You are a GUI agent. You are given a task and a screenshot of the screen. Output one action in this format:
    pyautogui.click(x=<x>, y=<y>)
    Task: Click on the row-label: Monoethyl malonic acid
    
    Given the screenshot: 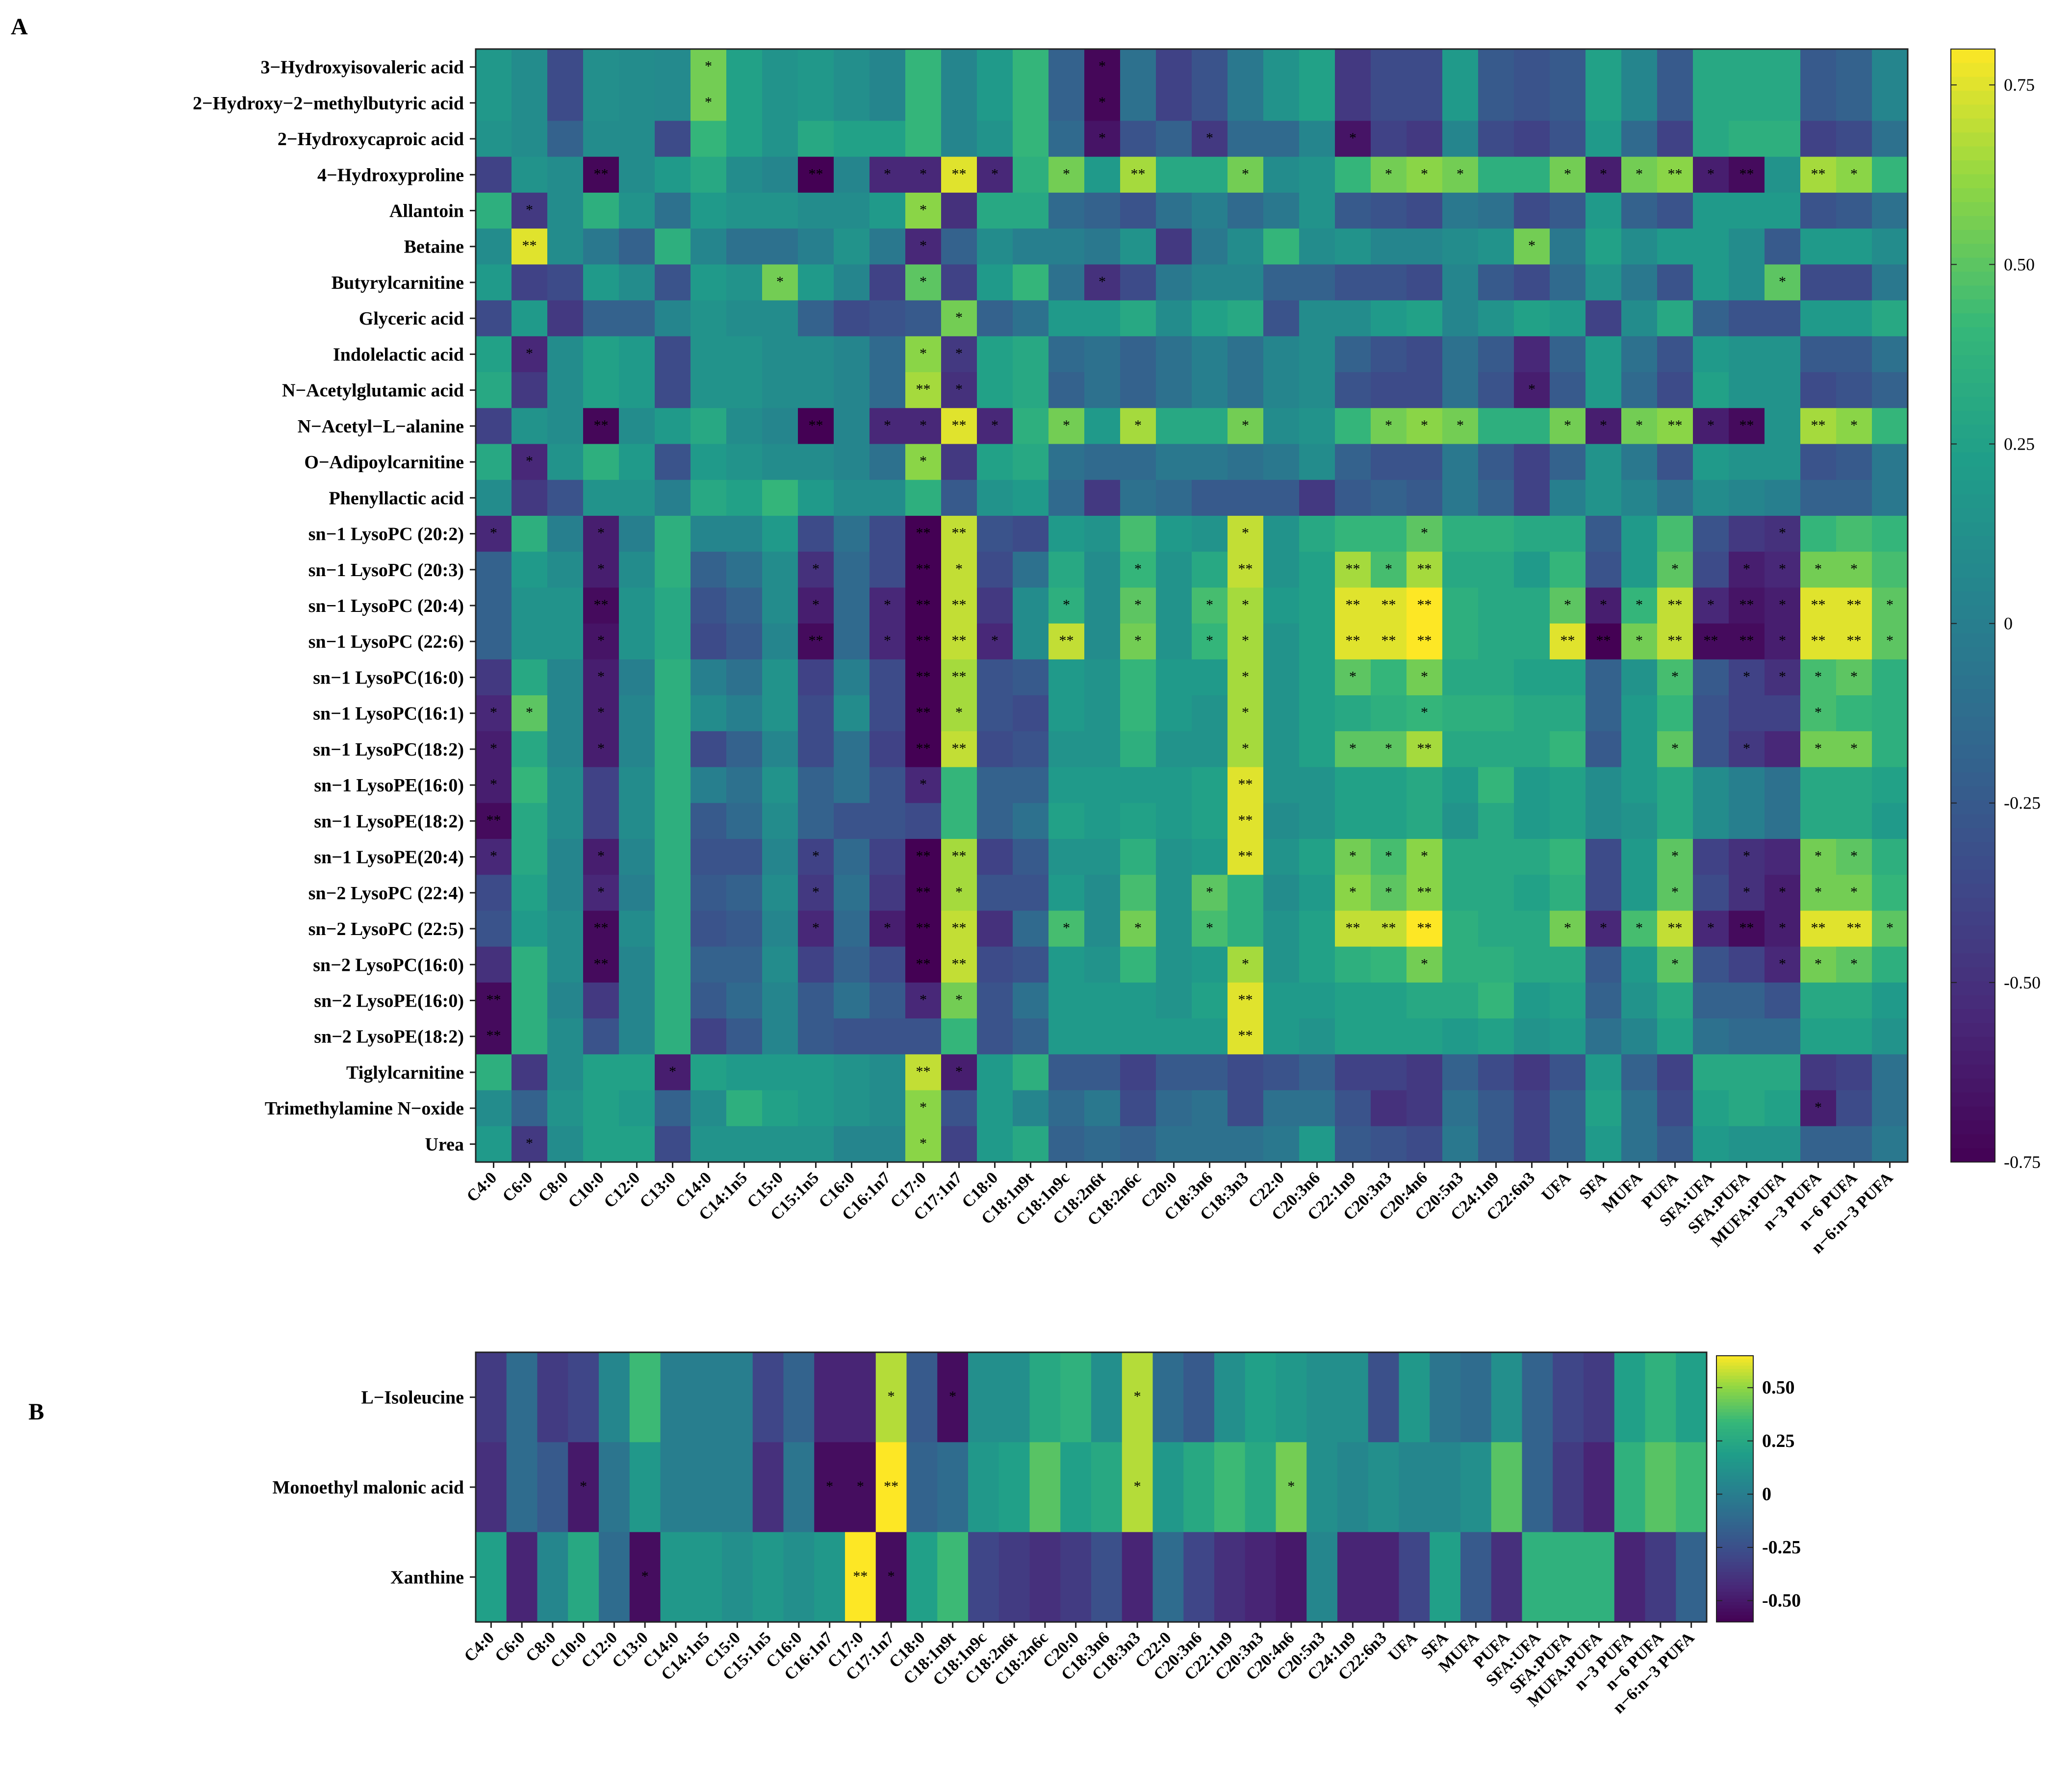 What is the action you would take?
    pyautogui.click(x=368, y=1488)
    